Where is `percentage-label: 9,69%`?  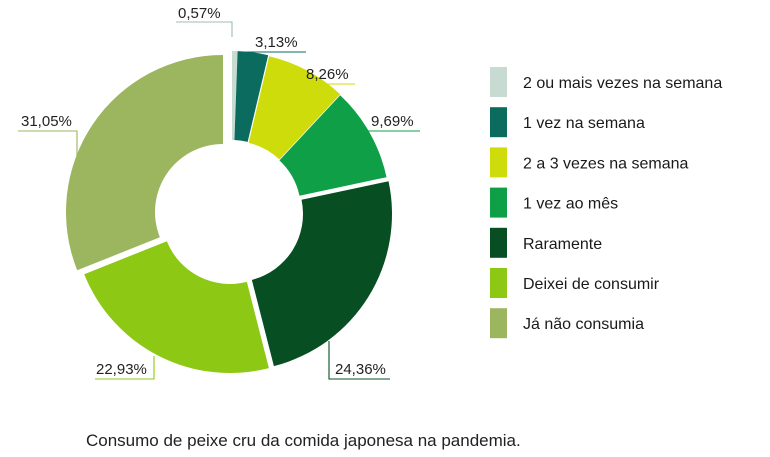
percentage-label: 9,69% is located at coordinates (392, 121).